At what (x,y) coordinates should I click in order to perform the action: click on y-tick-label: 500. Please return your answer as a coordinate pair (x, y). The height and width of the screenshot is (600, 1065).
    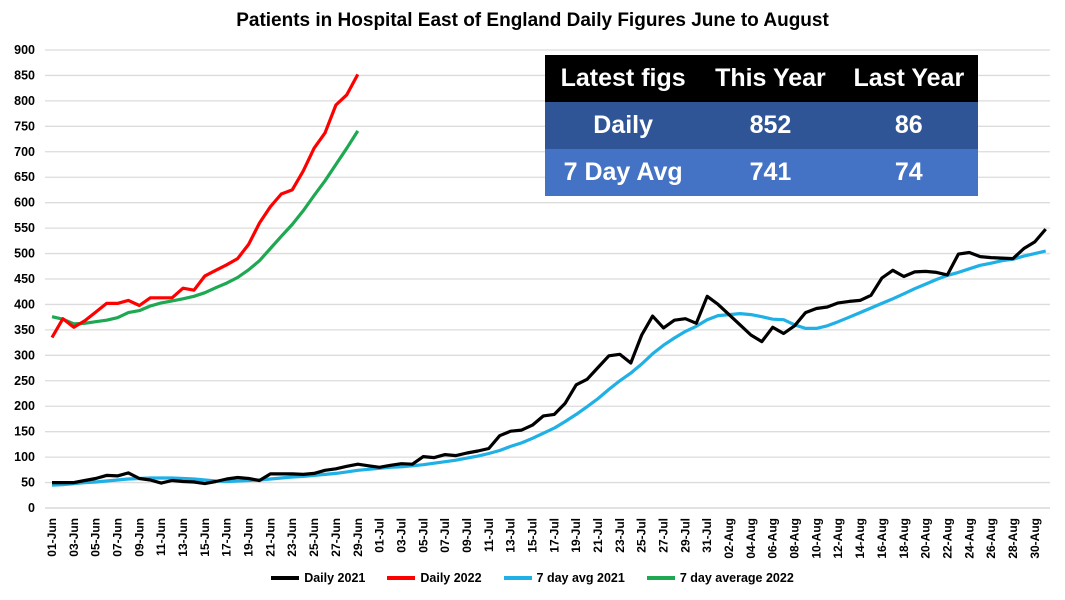
    Looking at the image, I should click on (24, 254).